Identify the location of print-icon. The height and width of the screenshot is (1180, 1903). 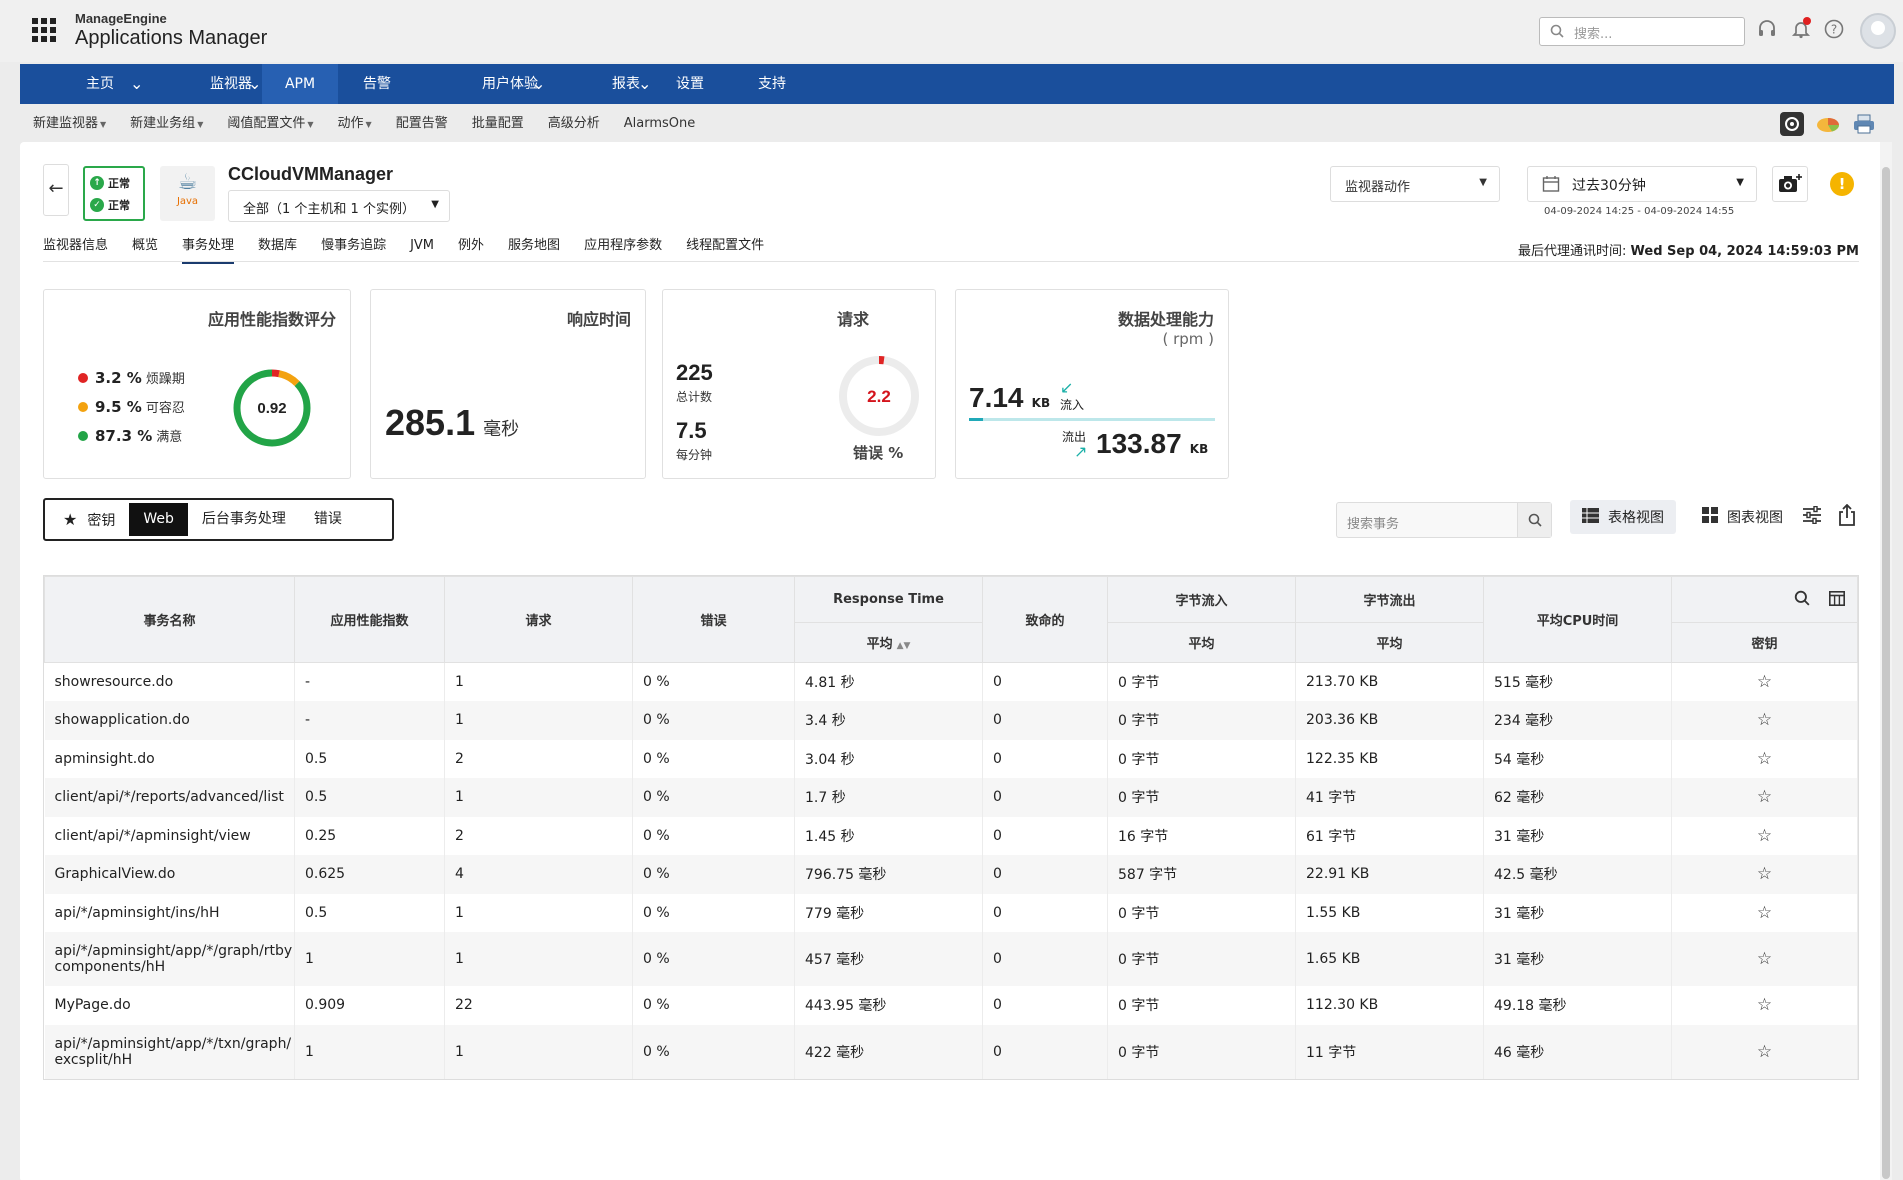
(1864, 124).